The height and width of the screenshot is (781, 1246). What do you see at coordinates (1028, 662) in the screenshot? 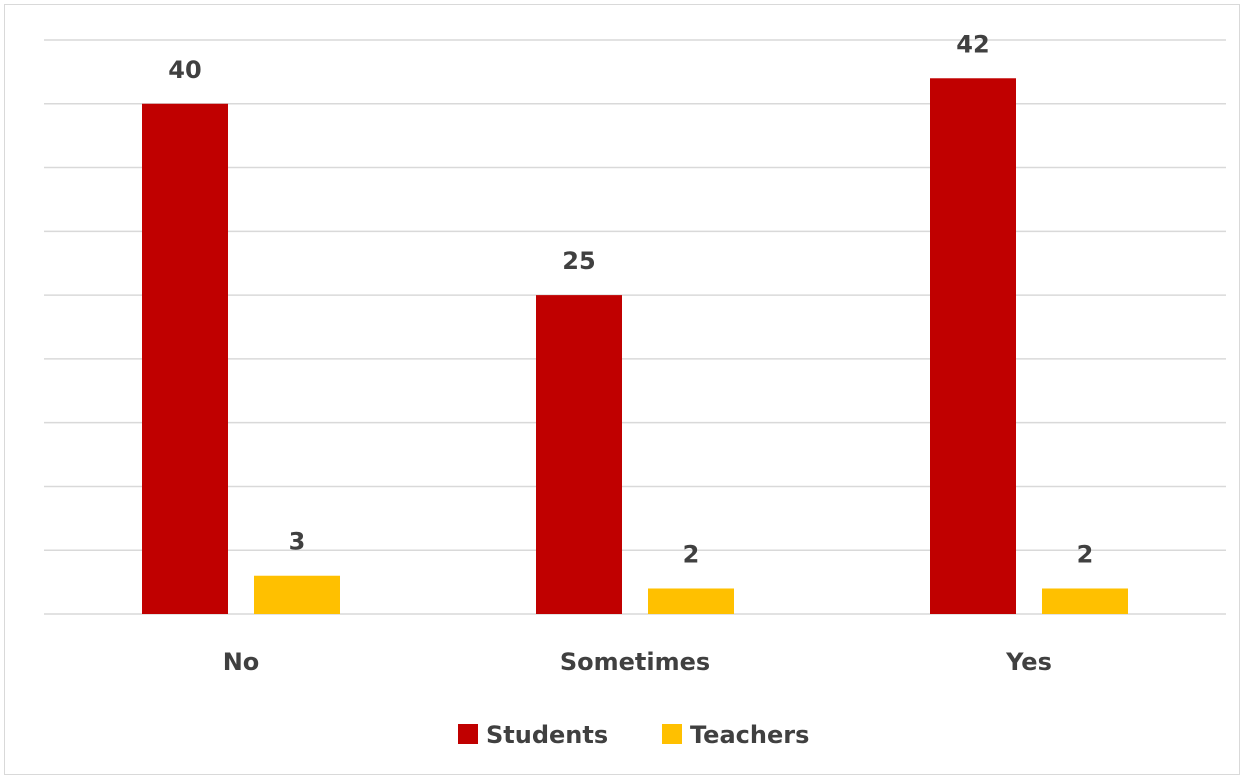
I see `category-label-yes: Yes` at bounding box center [1028, 662].